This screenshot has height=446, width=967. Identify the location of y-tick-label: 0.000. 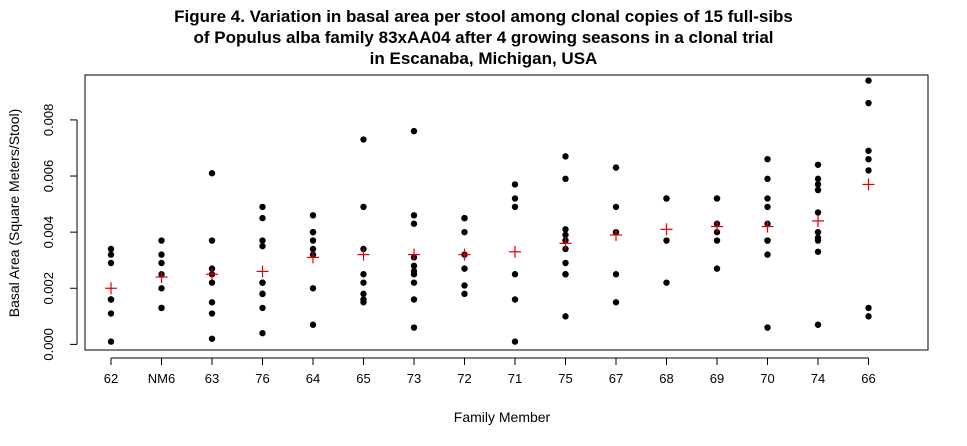
(48, 344).